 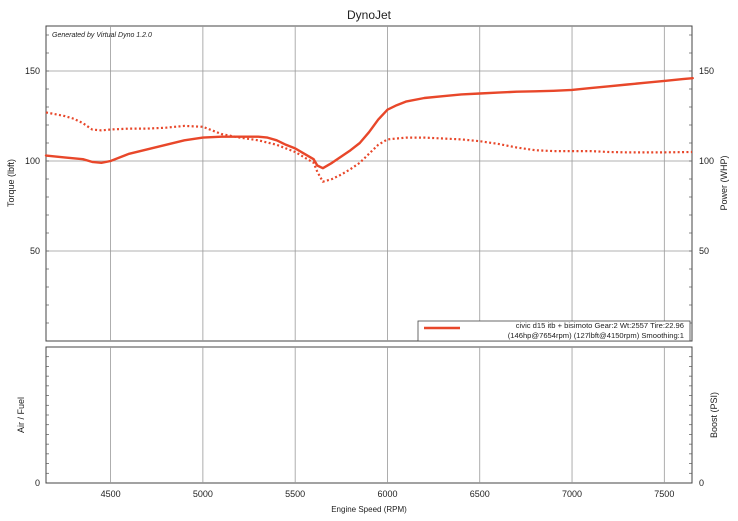 What do you see at coordinates (369, 147) in the screenshot?
I see `torque-series-line` at bounding box center [369, 147].